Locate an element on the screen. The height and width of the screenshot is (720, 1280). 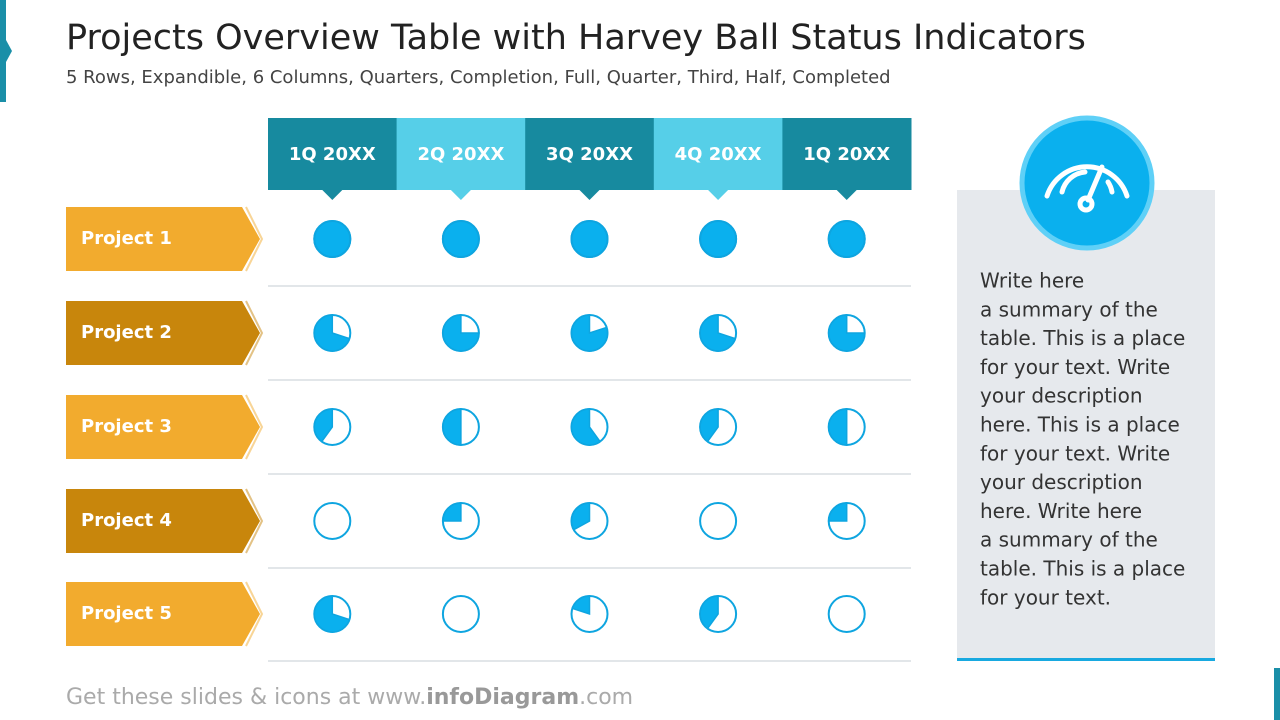
footer-suffix: .com is located at coordinates (606, 697).